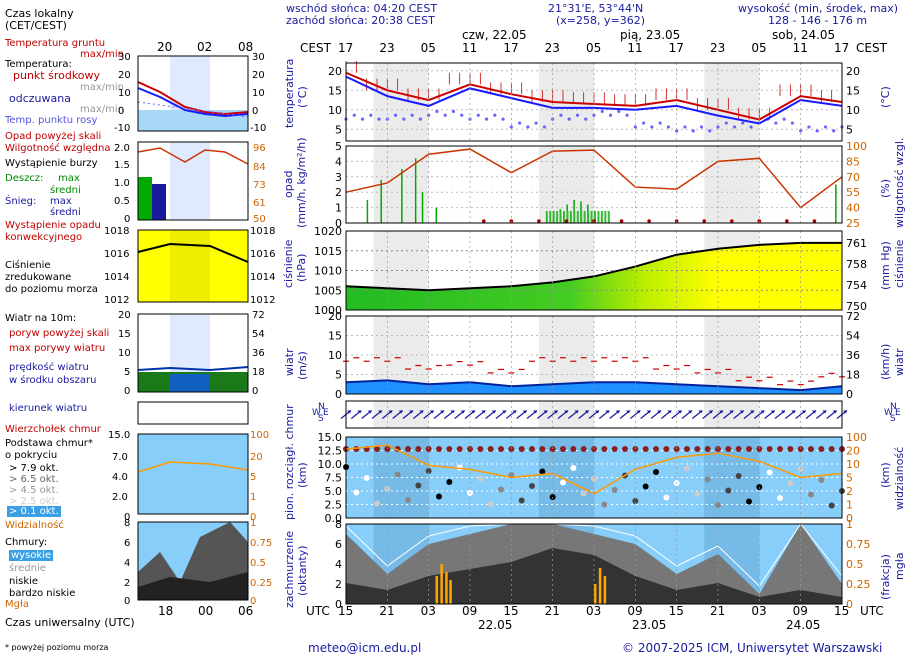 Image resolution: width=910 pixels, height=660 pixels. Describe the element at coordinates (40, 98) in the screenshot. I see `legend-feels-like: odczuwana` at that location.